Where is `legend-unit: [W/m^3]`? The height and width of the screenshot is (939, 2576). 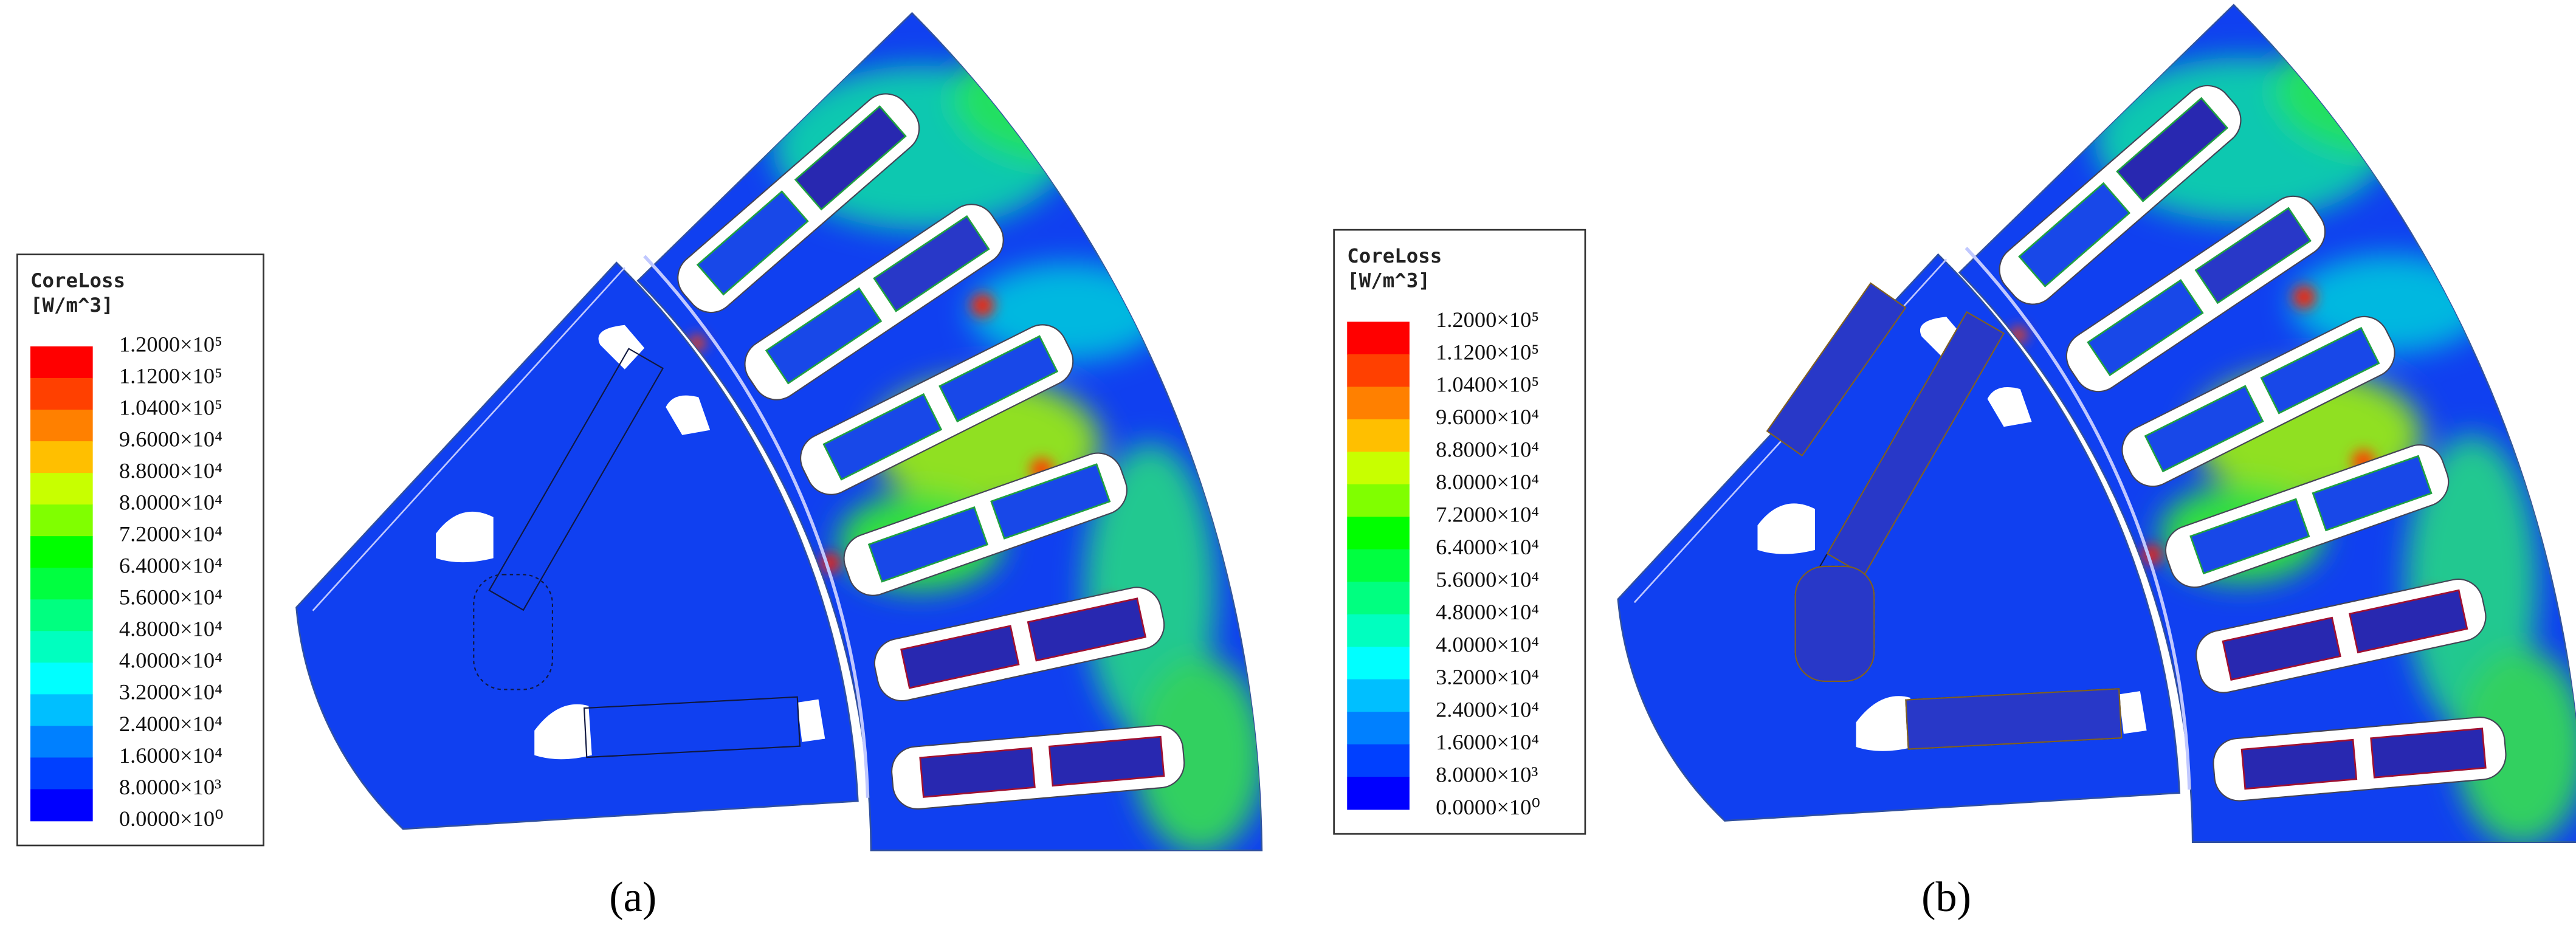 legend-unit: [W/m^3] is located at coordinates (72, 305).